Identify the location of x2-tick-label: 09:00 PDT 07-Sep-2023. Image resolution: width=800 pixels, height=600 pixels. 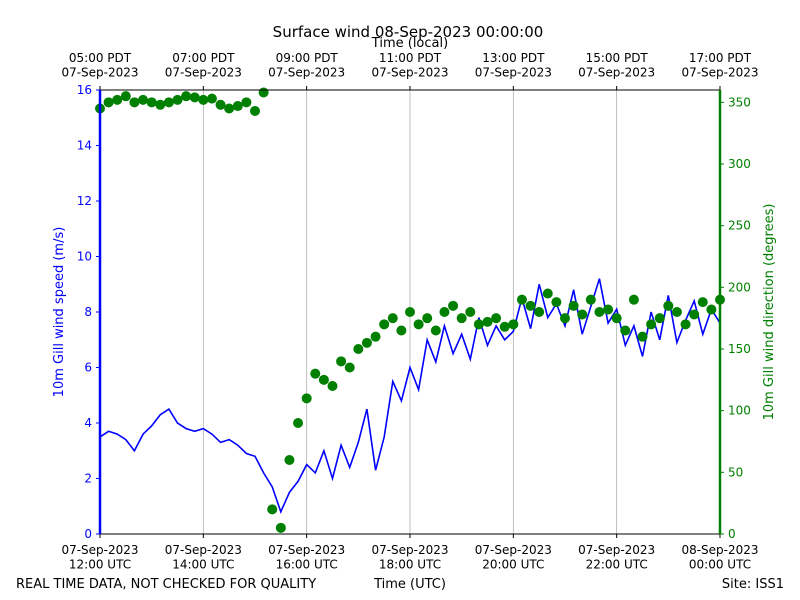
(306, 65).